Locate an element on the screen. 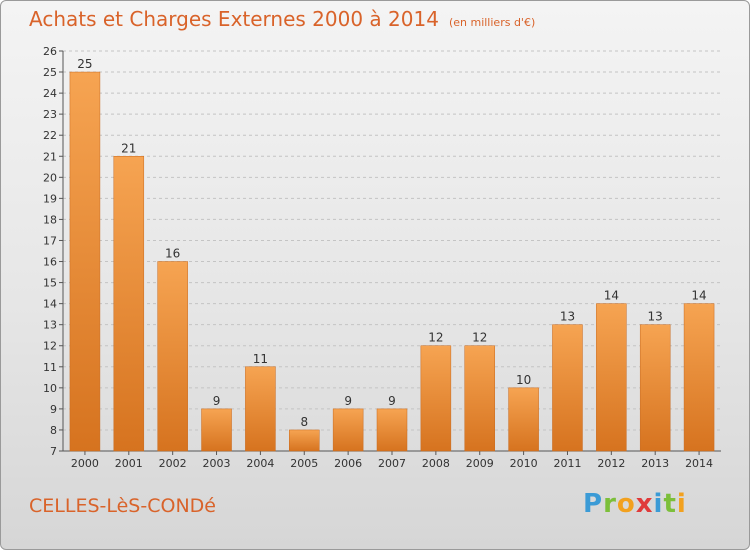  bar-value-label: 25 is located at coordinates (84, 64).